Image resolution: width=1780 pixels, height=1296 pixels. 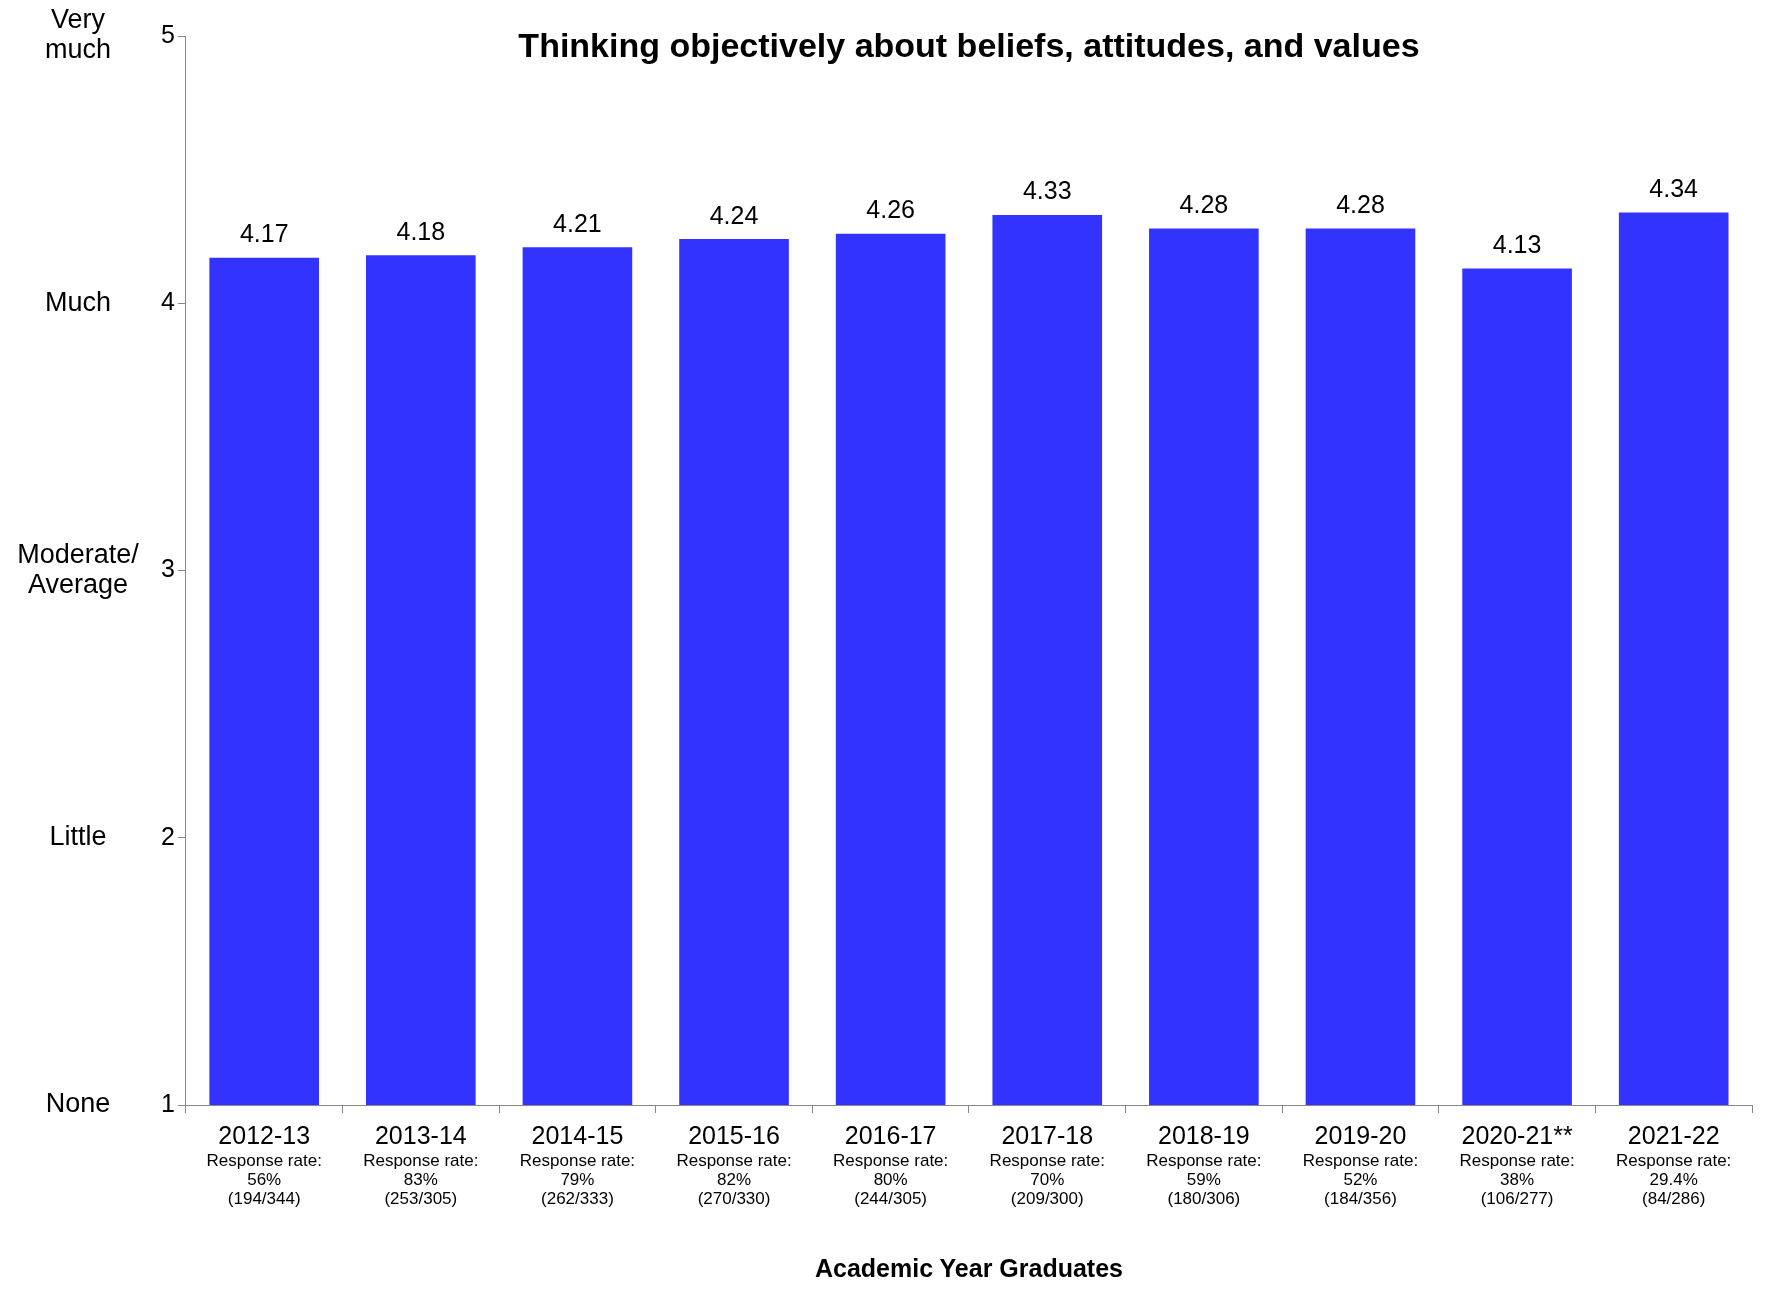 What do you see at coordinates (1517, 1164) in the screenshot?
I see `x-tick-label: 2020-21** Response rate: 38% (106/277)` at bounding box center [1517, 1164].